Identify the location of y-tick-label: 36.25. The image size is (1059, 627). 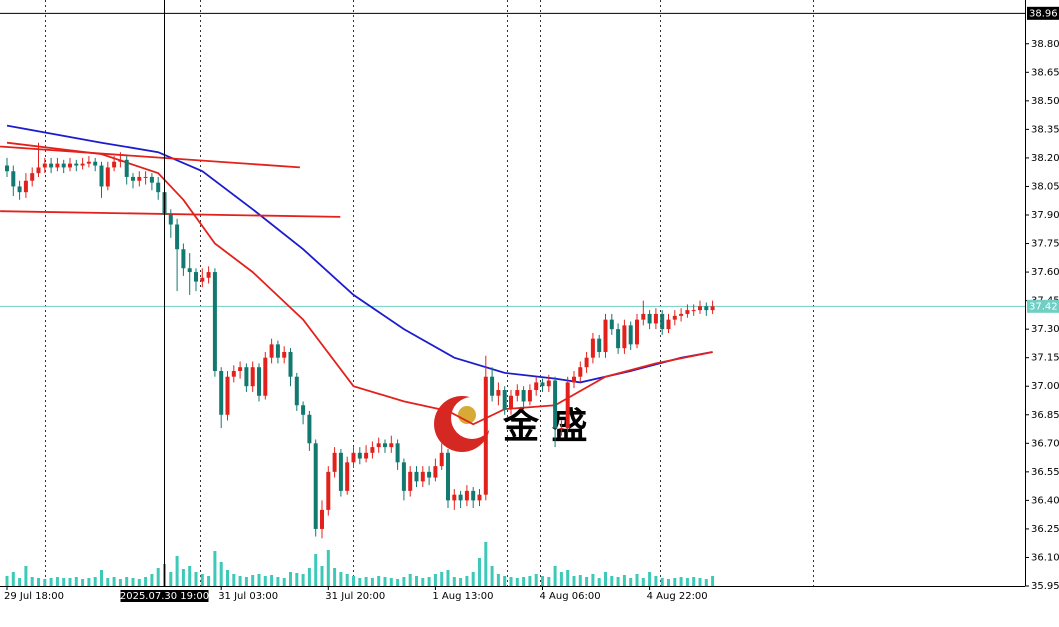
(1045, 529).